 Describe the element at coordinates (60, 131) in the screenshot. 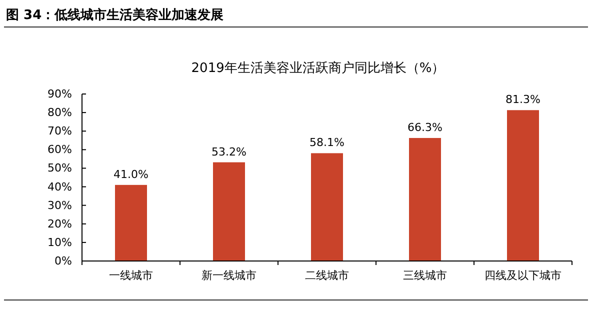

I see `y-tick-label: 70%` at that location.